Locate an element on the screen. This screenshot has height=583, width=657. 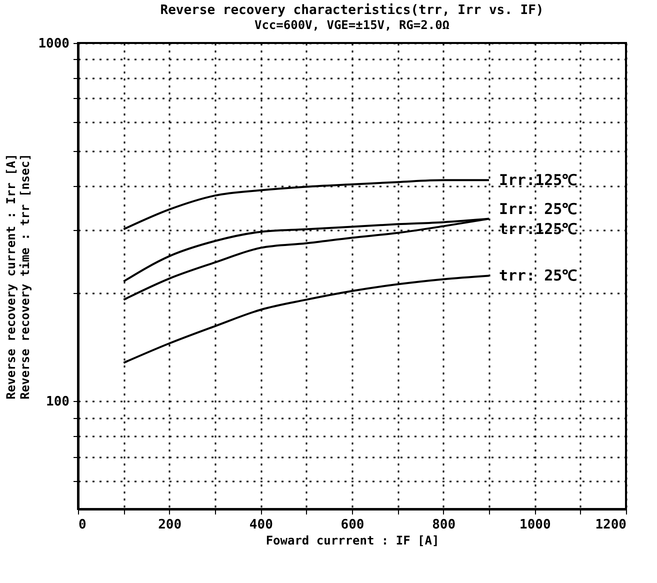
series-label: trr: 25℃ is located at coordinates (538, 275).